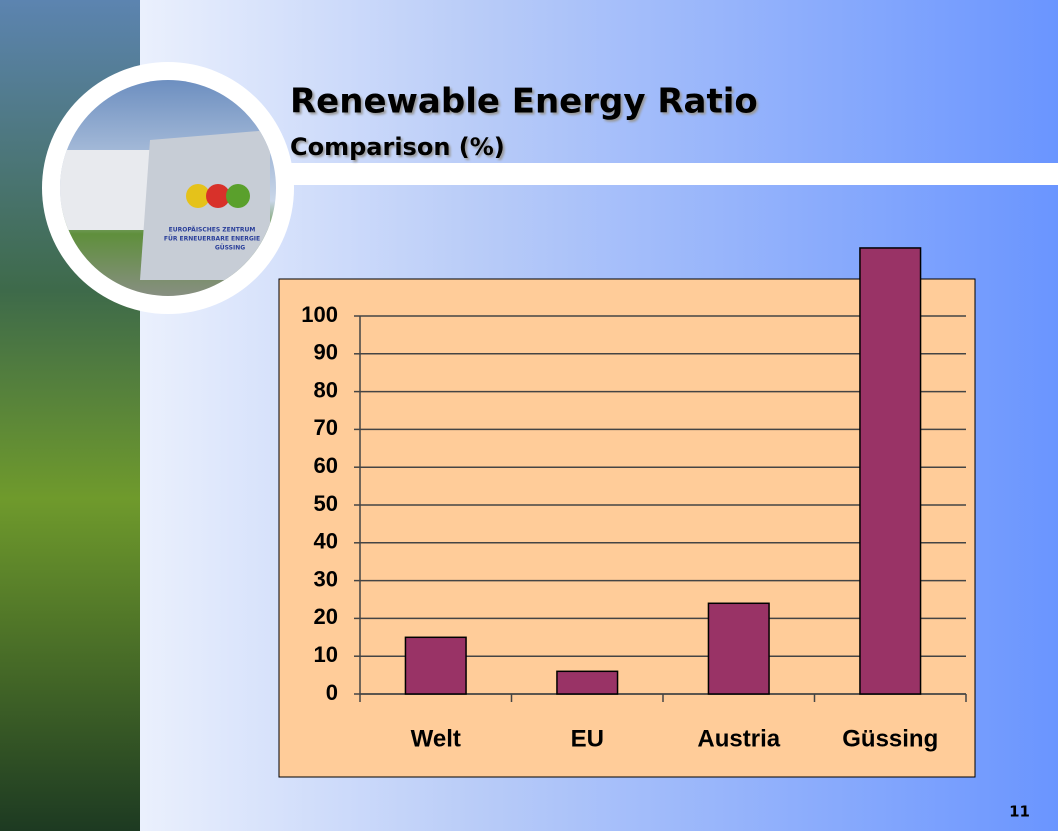  Describe the element at coordinates (319, 314) in the screenshot. I see `y-tick-label: 100` at that location.